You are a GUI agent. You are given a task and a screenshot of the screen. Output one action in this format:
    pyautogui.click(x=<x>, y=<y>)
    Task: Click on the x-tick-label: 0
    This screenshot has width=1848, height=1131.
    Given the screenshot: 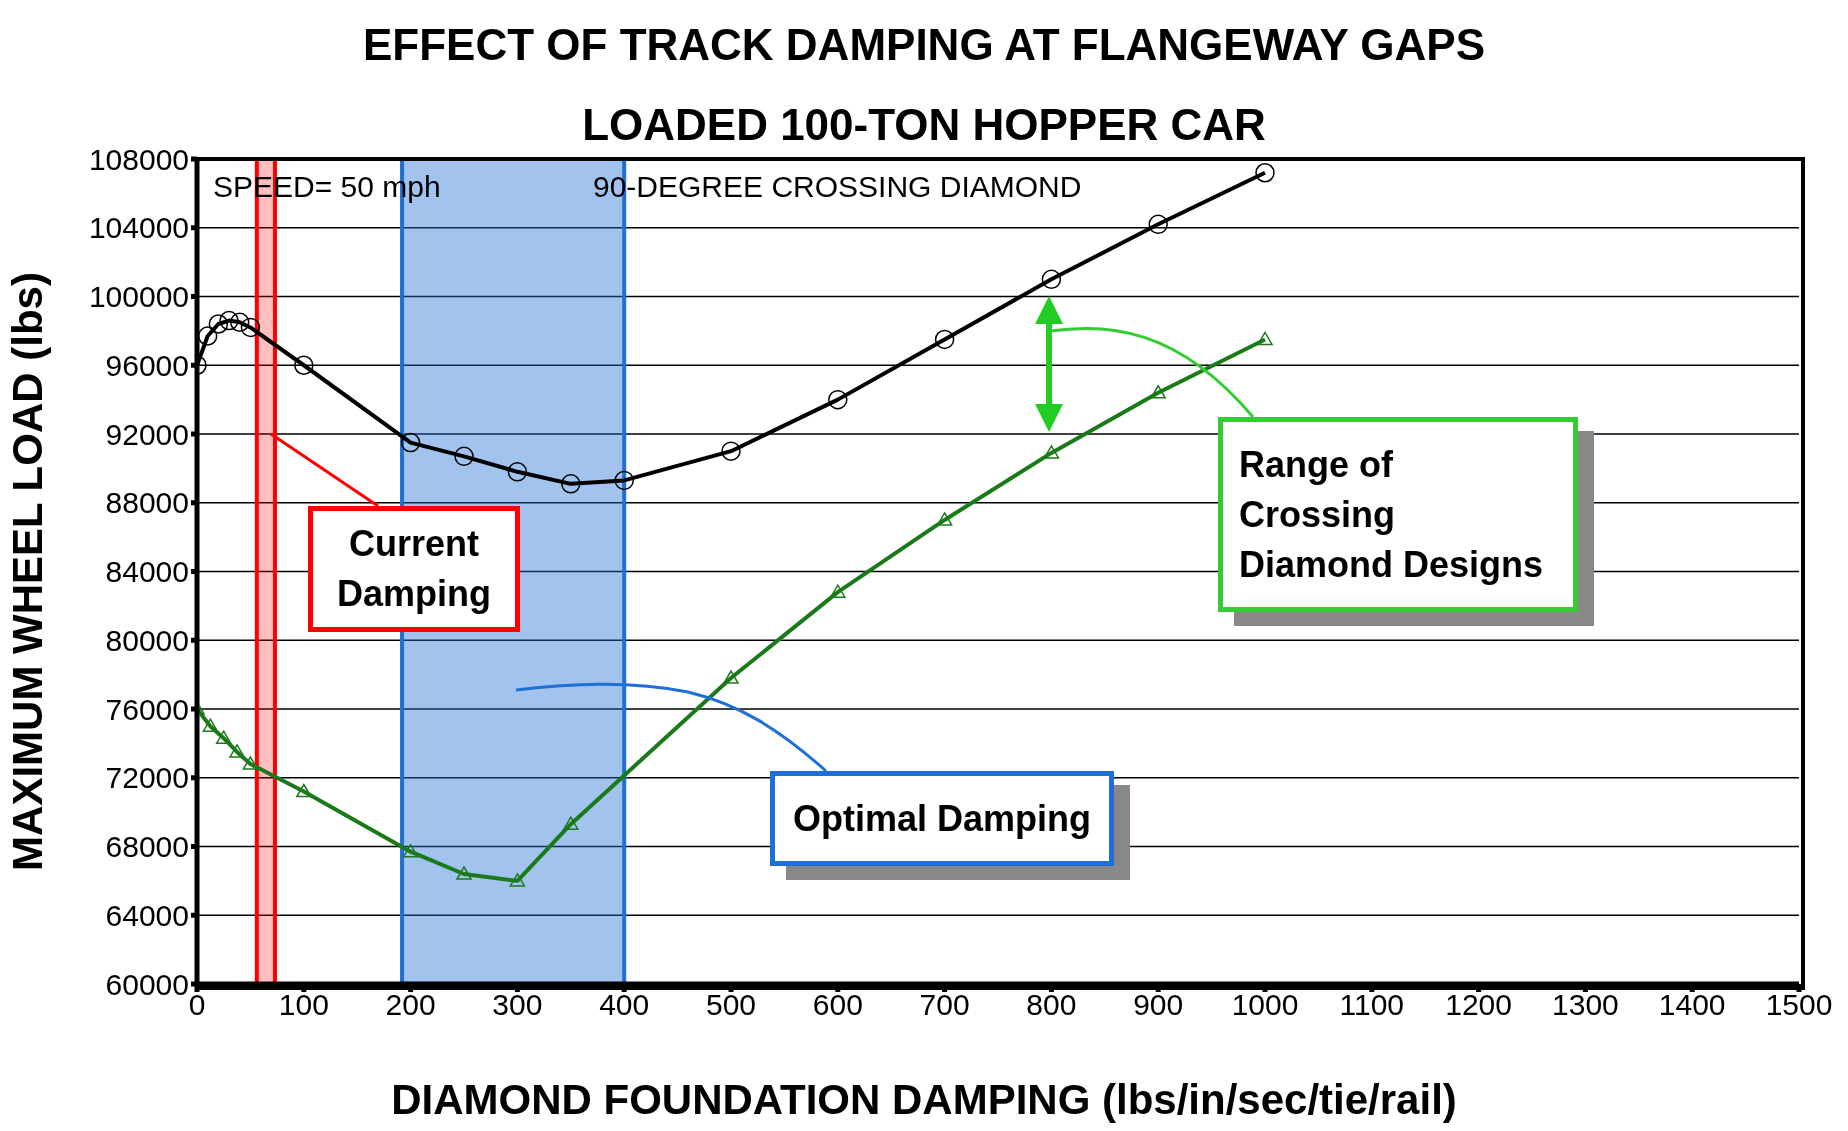 What is the action you would take?
    pyautogui.click(x=197, y=1005)
    